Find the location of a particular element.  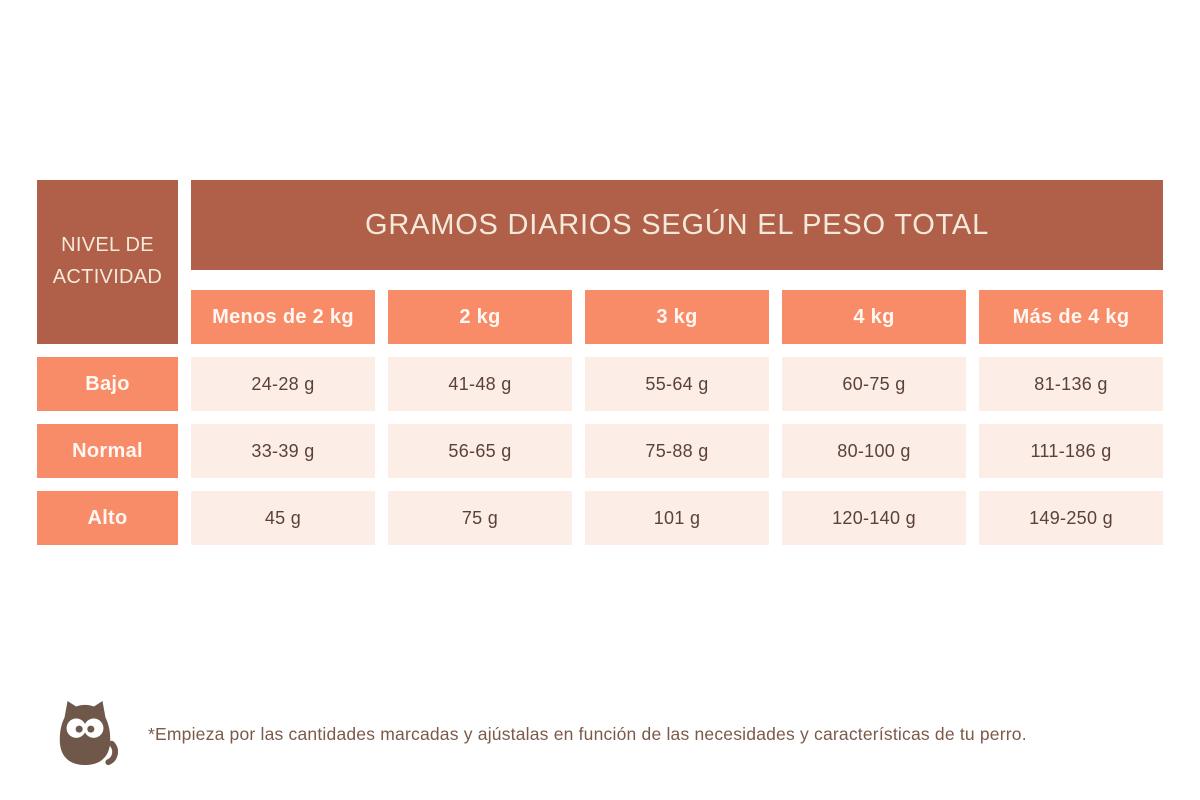

data-cell: 41-48 g is located at coordinates (480, 384).